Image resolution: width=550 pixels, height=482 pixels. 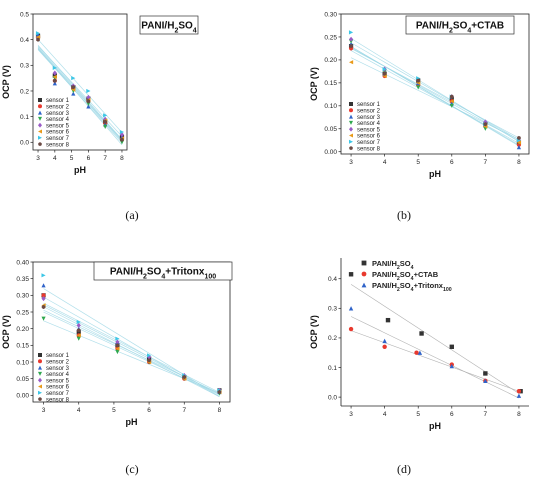 I want to click on y-tick-label: 0.30, so click(x=22, y=296).